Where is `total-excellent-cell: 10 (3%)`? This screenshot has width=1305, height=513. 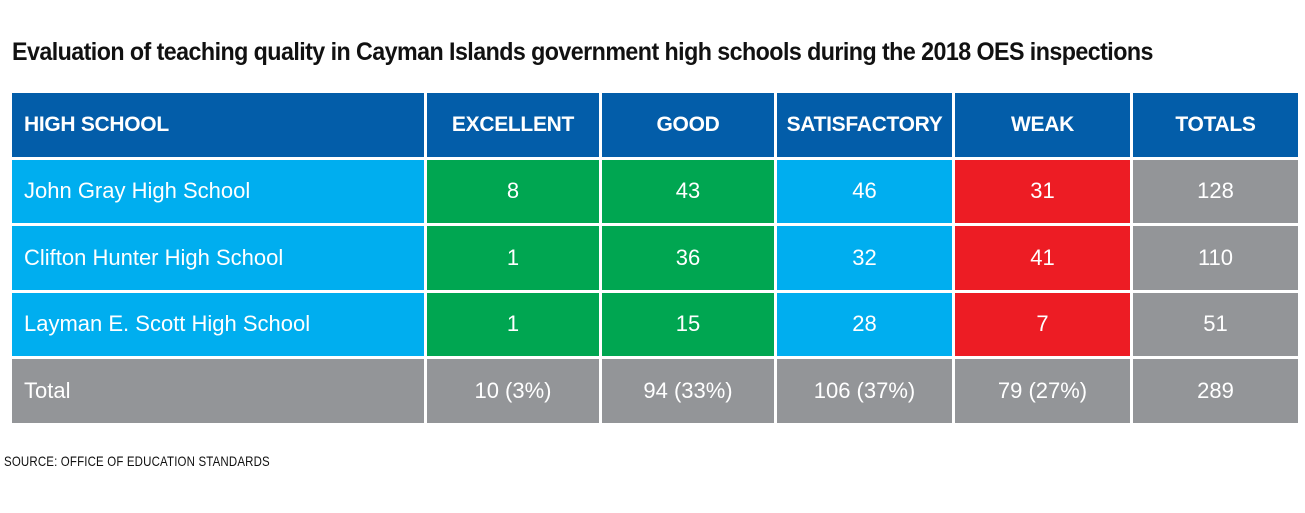 total-excellent-cell: 10 (3%) is located at coordinates (513, 391).